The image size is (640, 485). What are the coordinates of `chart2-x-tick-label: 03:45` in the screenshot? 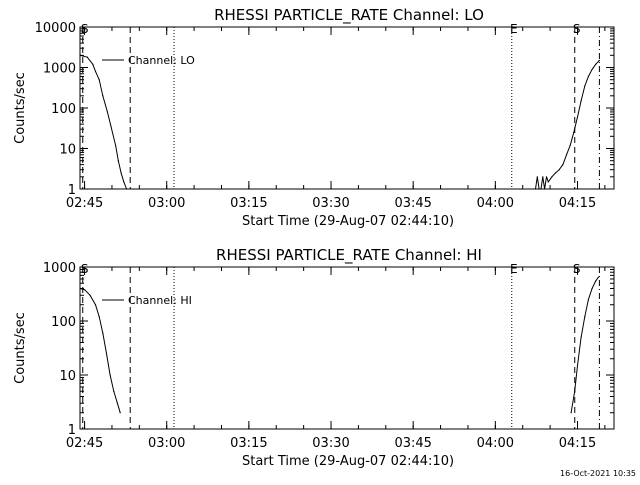 It's located at (412, 443).